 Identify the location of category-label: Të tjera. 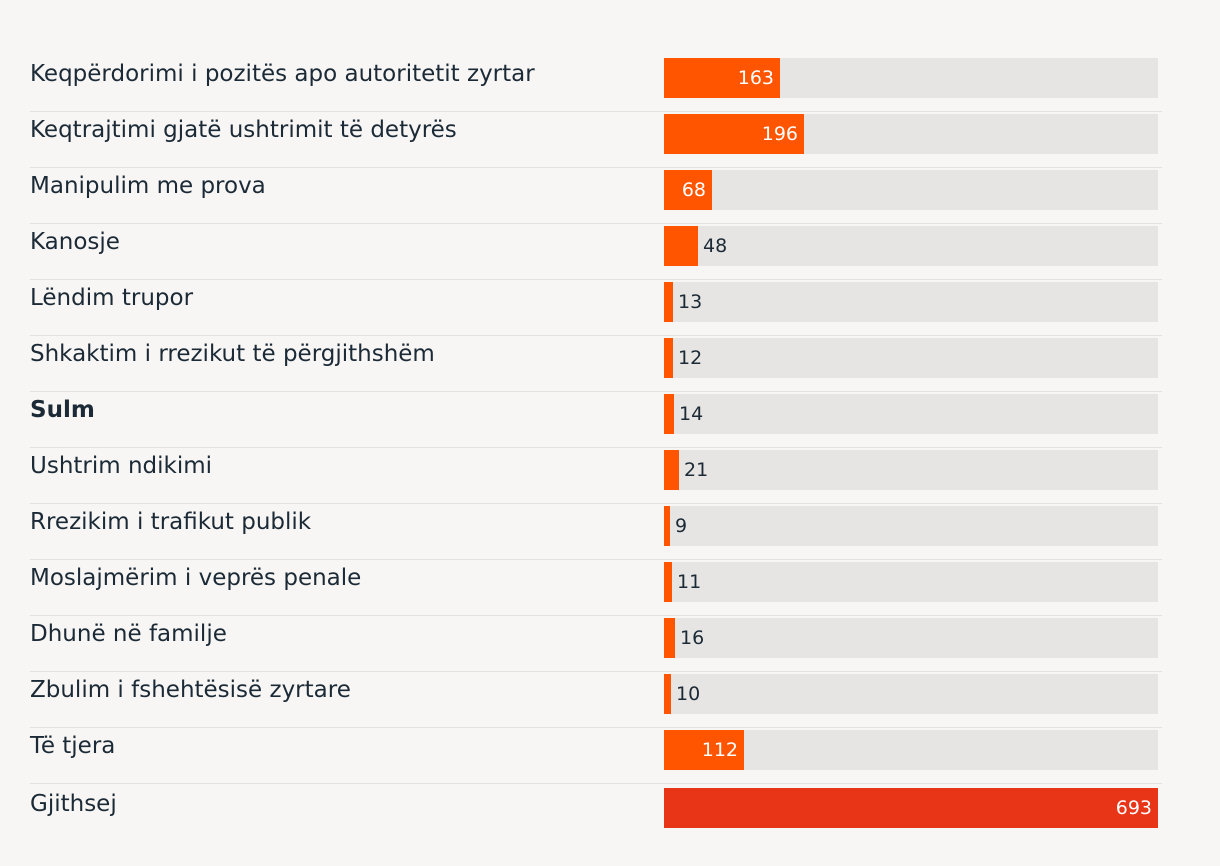
(73, 746).